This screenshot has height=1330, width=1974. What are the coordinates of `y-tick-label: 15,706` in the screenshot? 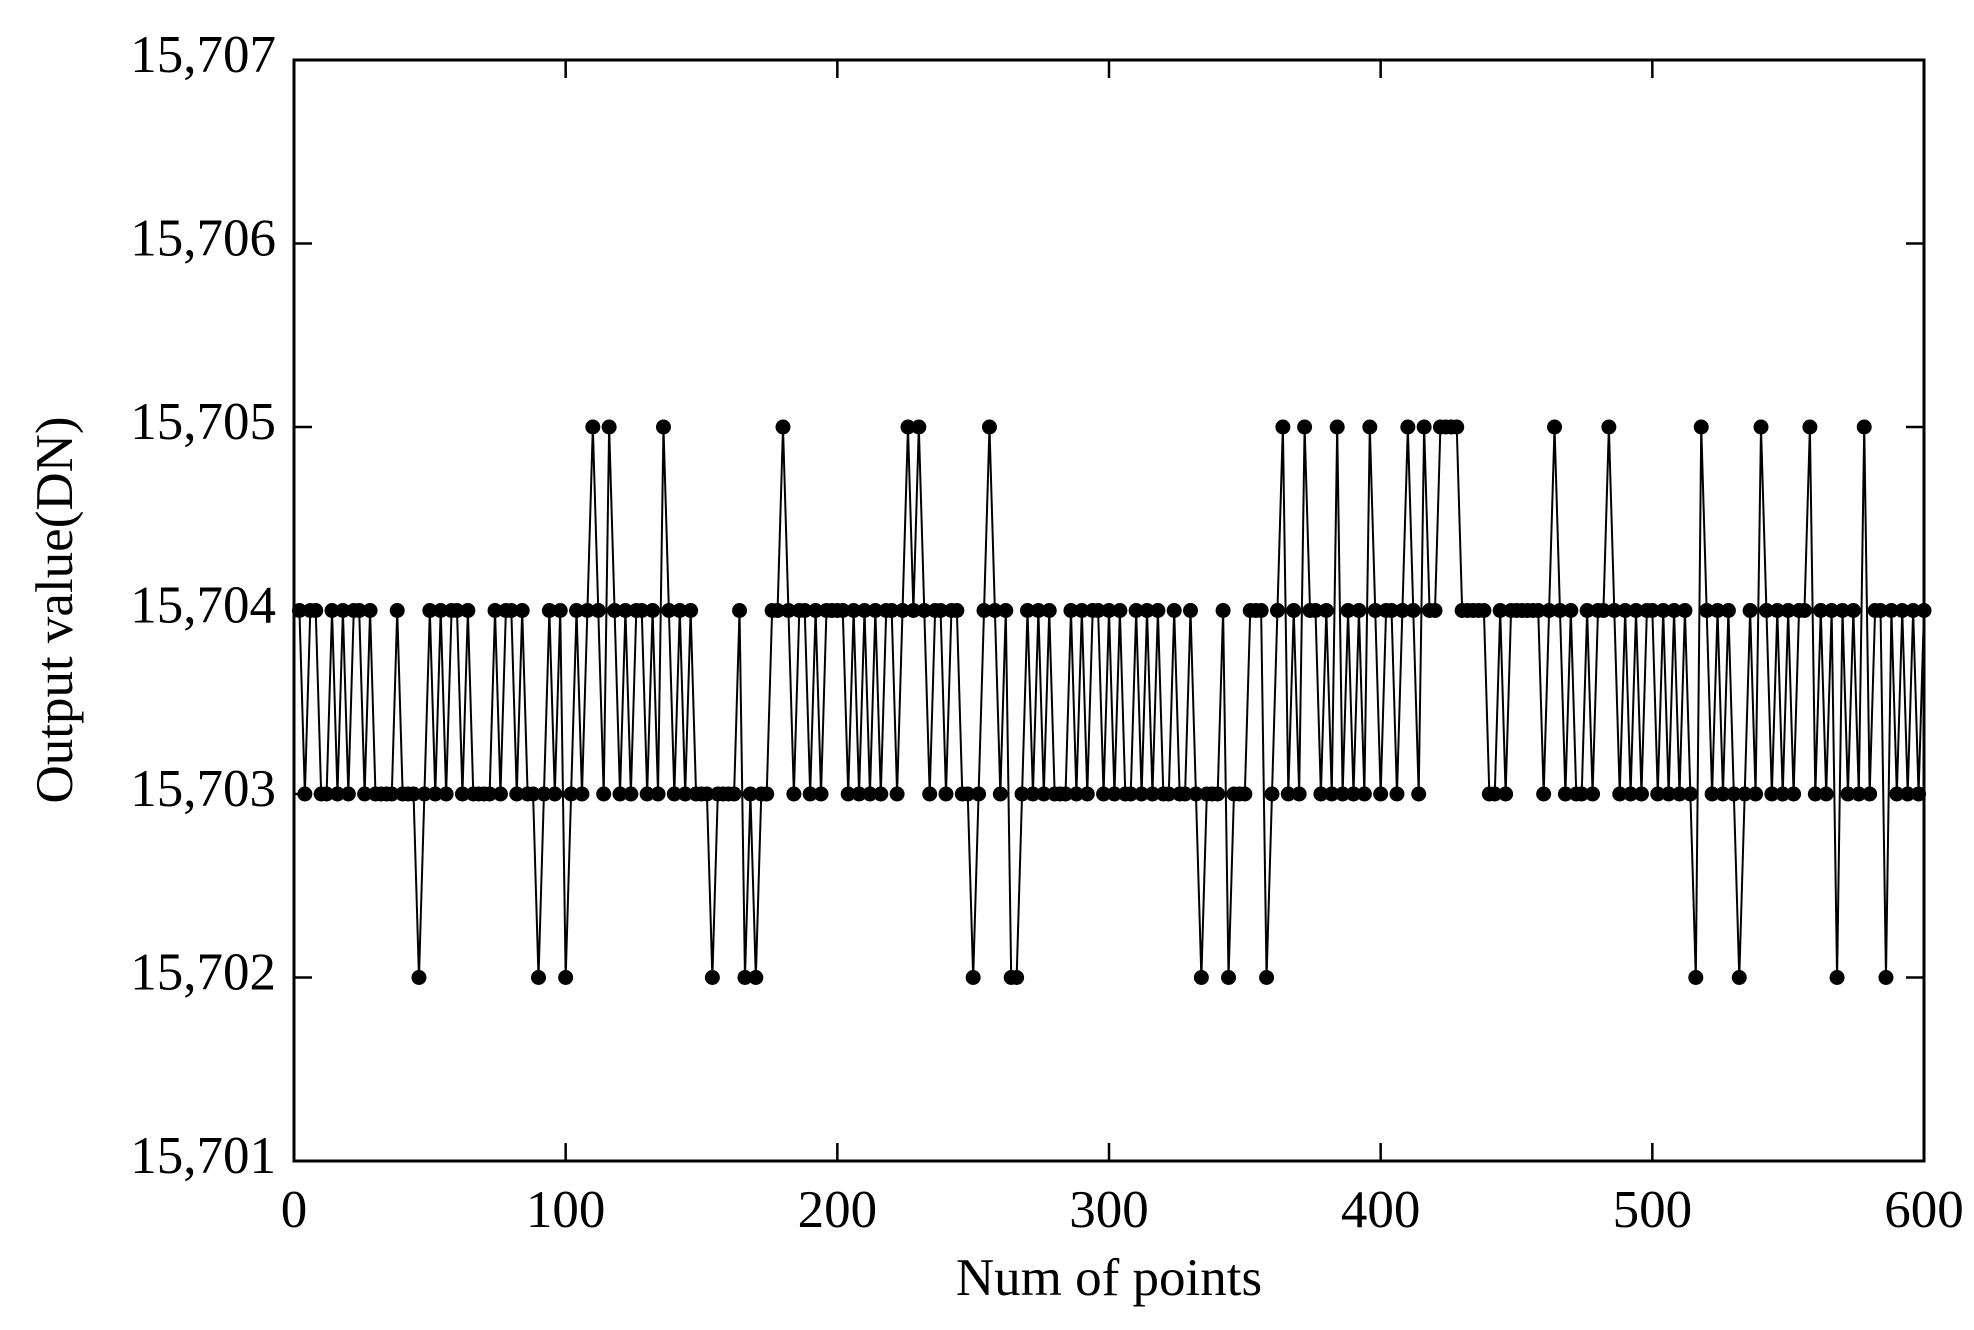 It's located at (203, 239).